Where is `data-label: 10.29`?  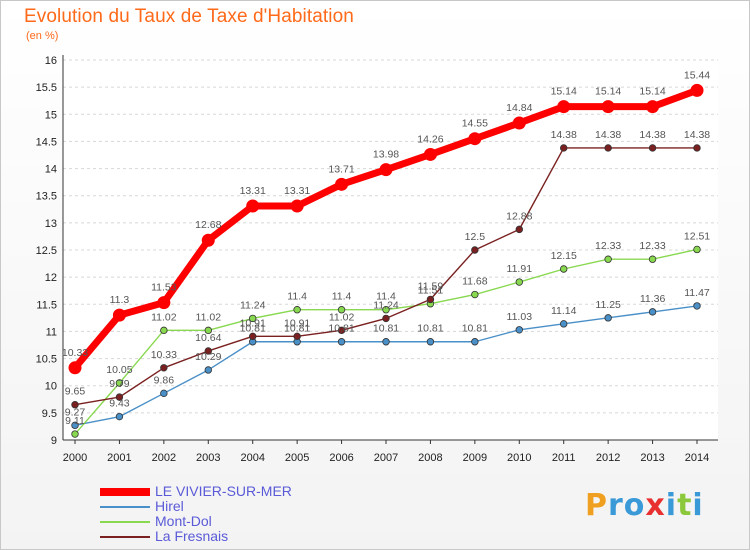
data-label: 10.29 is located at coordinates (208, 357).